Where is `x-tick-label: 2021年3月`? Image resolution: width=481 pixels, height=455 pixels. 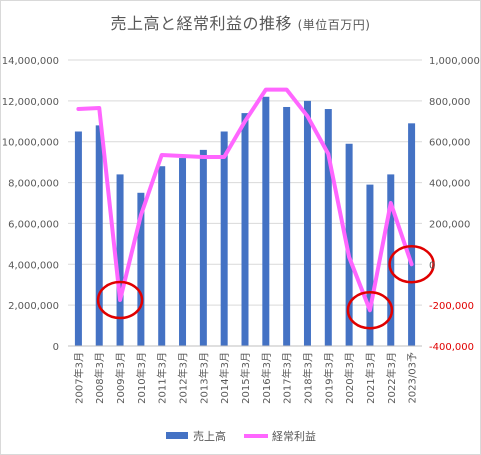
x-tick-label: 2021年3月 is located at coordinates (370, 378).